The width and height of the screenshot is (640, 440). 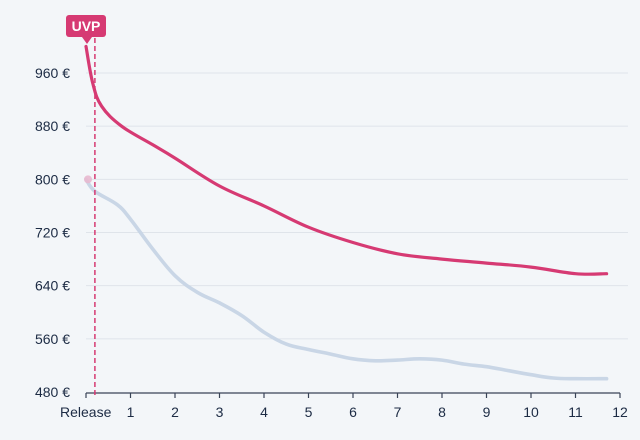 I want to click on x-tick-label-4: 4, so click(x=264, y=412).